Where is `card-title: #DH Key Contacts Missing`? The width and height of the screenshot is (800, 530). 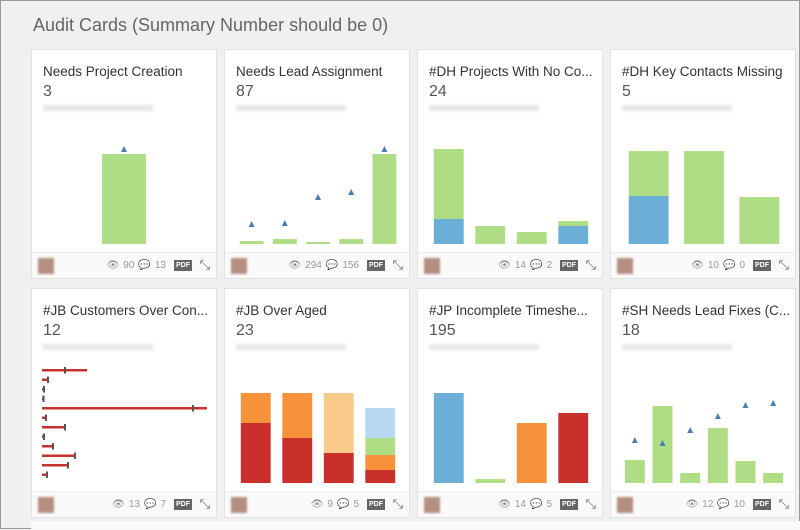 card-title: #DH Key Contacts Missing is located at coordinates (702, 71).